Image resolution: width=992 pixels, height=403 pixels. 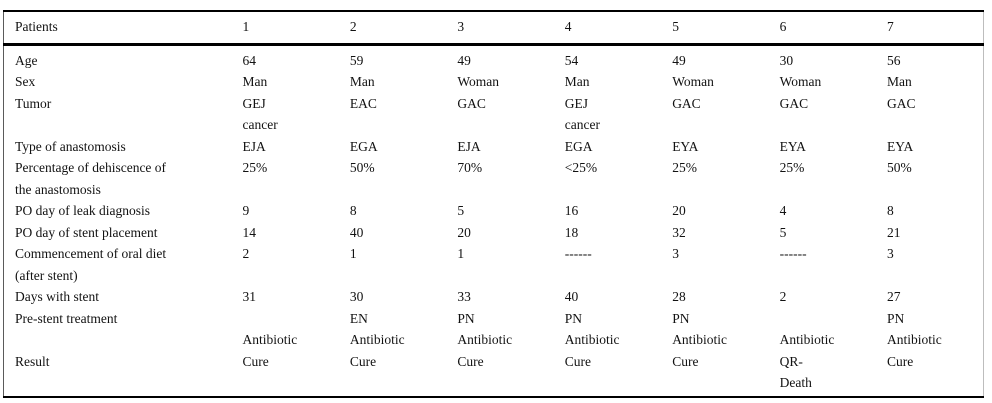 I want to click on table-cell: Man, so click(x=362, y=81).